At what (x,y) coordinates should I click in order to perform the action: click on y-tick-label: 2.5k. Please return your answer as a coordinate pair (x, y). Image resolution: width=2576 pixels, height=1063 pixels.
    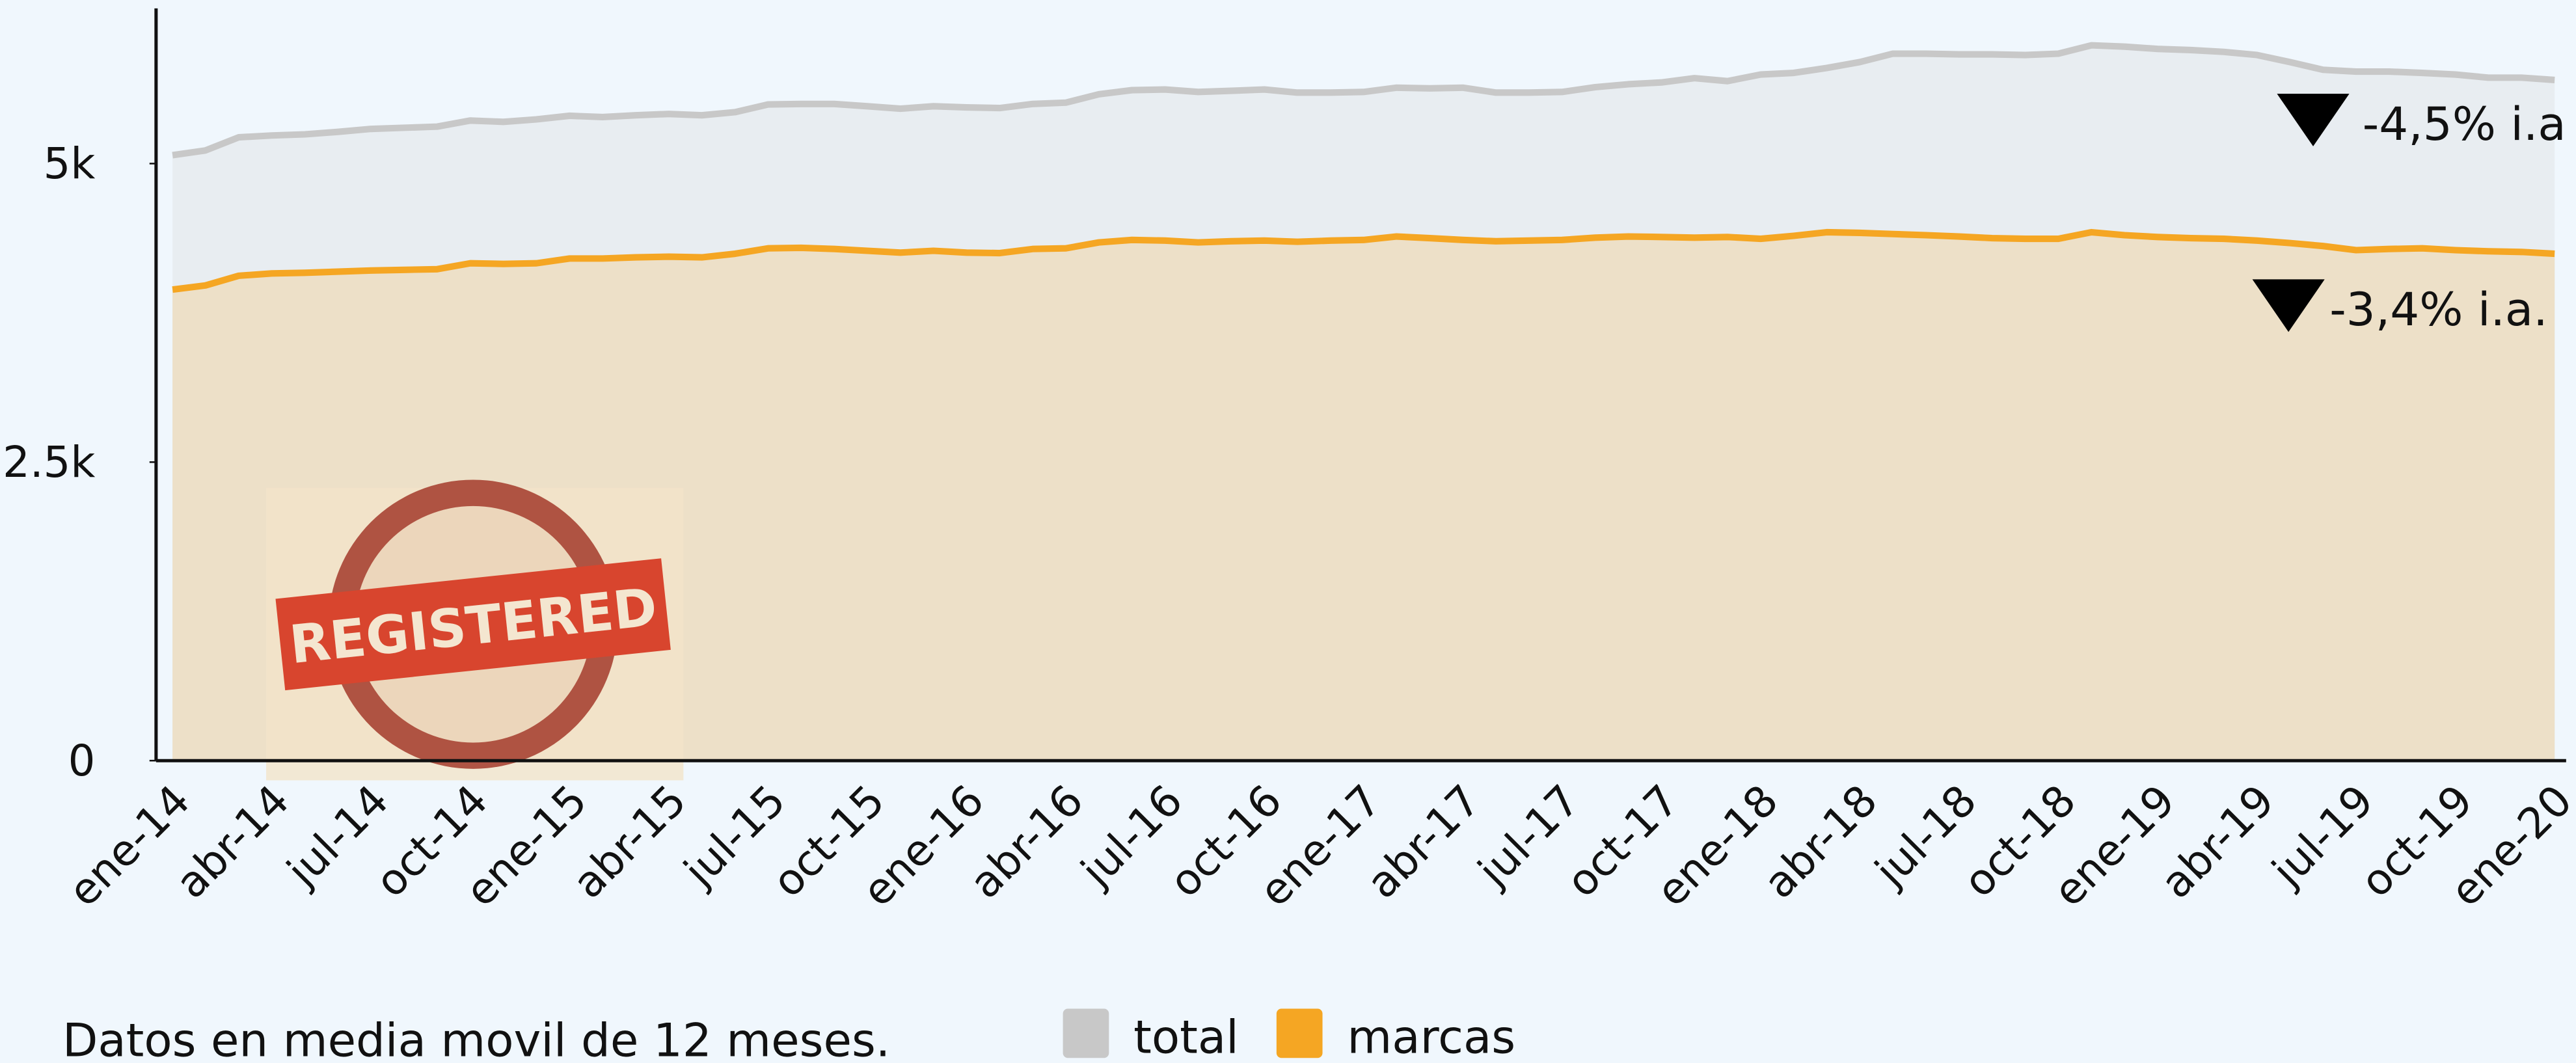
    Looking at the image, I should click on (49, 463).